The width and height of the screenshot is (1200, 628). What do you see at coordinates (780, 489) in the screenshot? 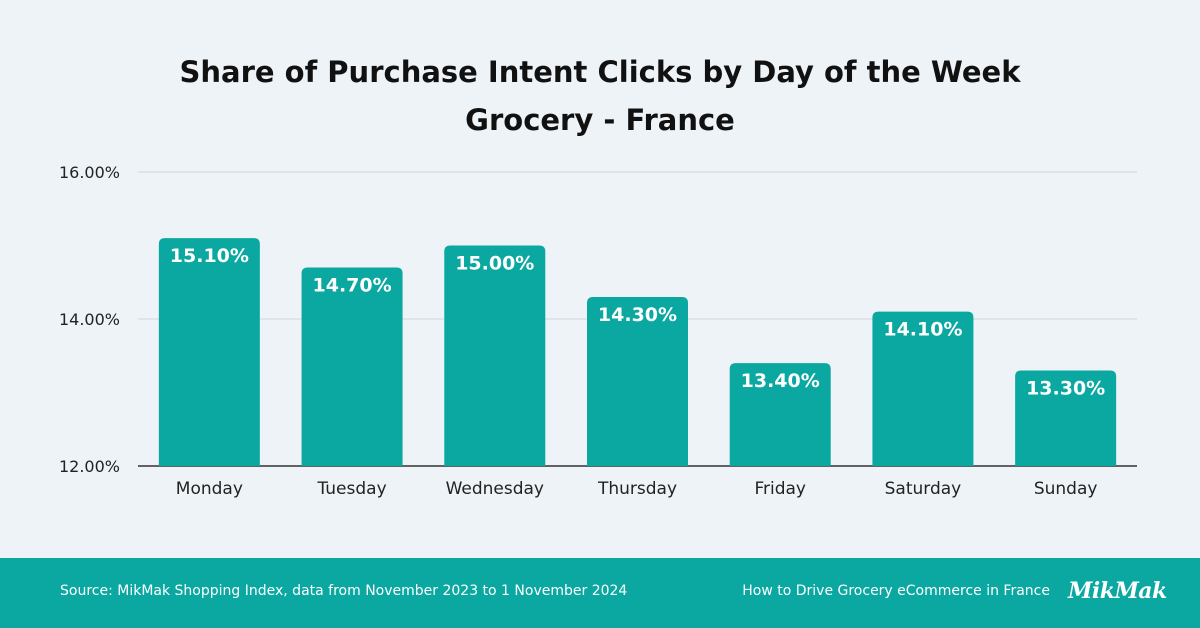
I see `x-tick-label: Friday` at bounding box center [780, 489].